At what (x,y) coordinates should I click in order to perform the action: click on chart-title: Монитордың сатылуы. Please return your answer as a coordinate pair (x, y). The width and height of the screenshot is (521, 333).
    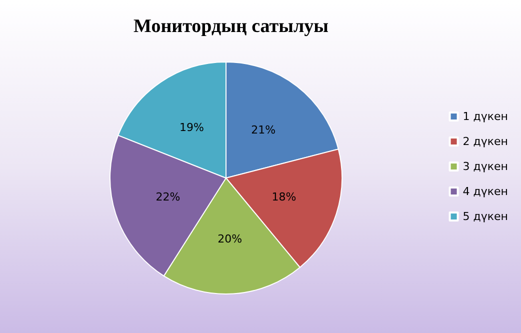
    Looking at the image, I should click on (231, 26).